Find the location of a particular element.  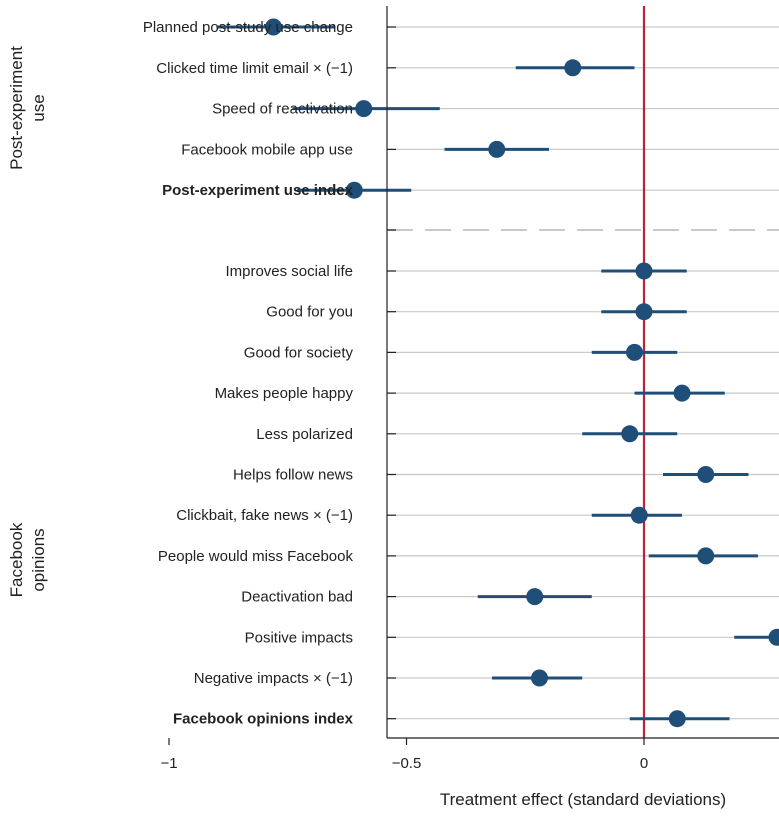

row-label: Clicked time limit email × (−1) is located at coordinates (254, 68).